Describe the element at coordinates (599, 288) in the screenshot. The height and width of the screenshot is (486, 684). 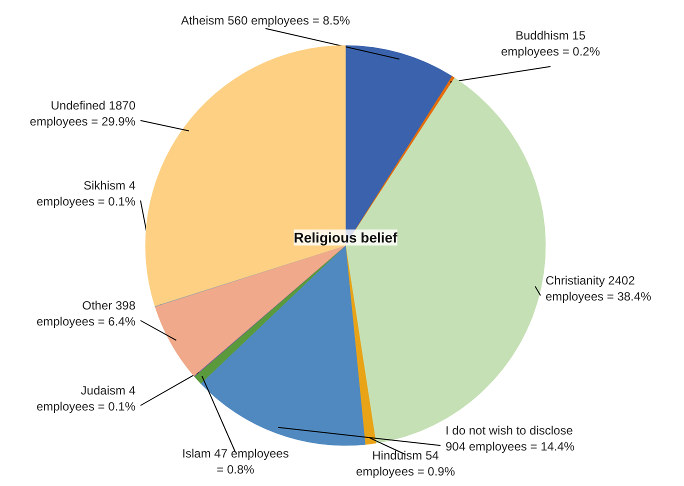
I see `slice-label: Christianity 2402 employees = 38.4%` at that location.